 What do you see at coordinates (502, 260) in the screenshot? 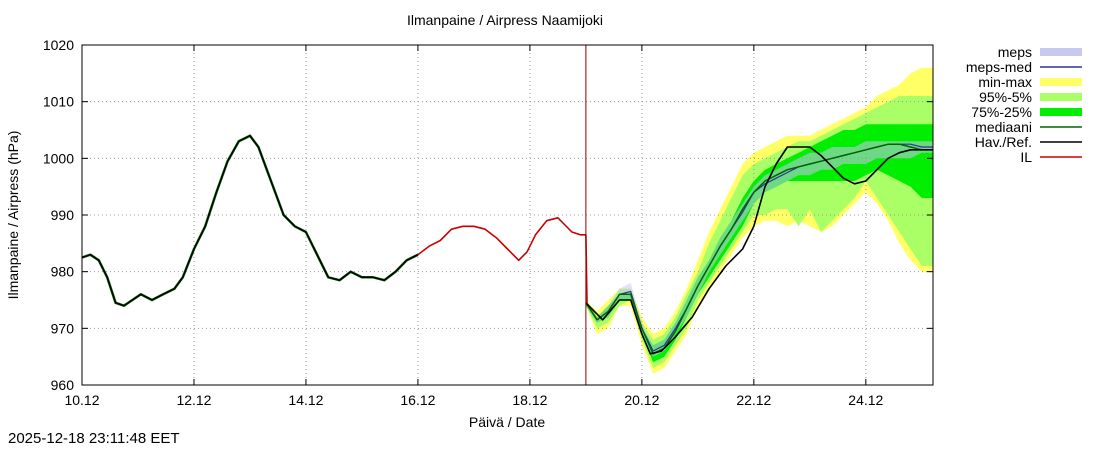
I see `line-il` at bounding box center [502, 260].